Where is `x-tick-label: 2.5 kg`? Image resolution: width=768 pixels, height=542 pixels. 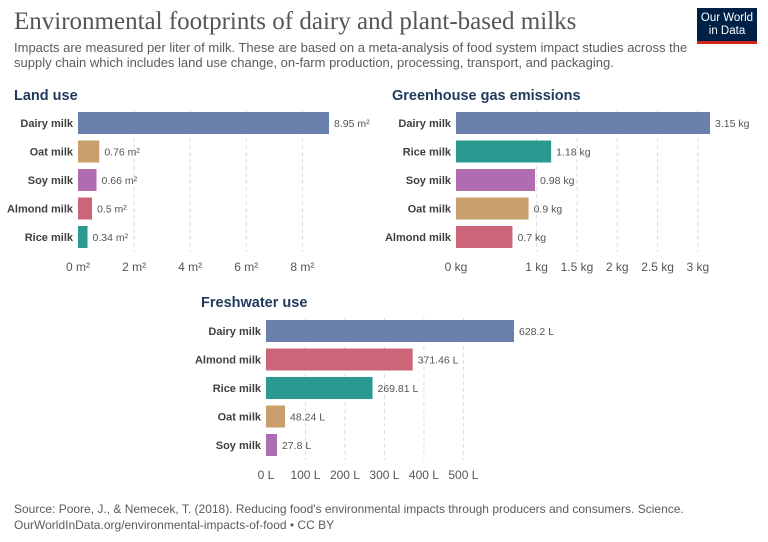 x-tick-label: 2.5 kg is located at coordinates (657, 267).